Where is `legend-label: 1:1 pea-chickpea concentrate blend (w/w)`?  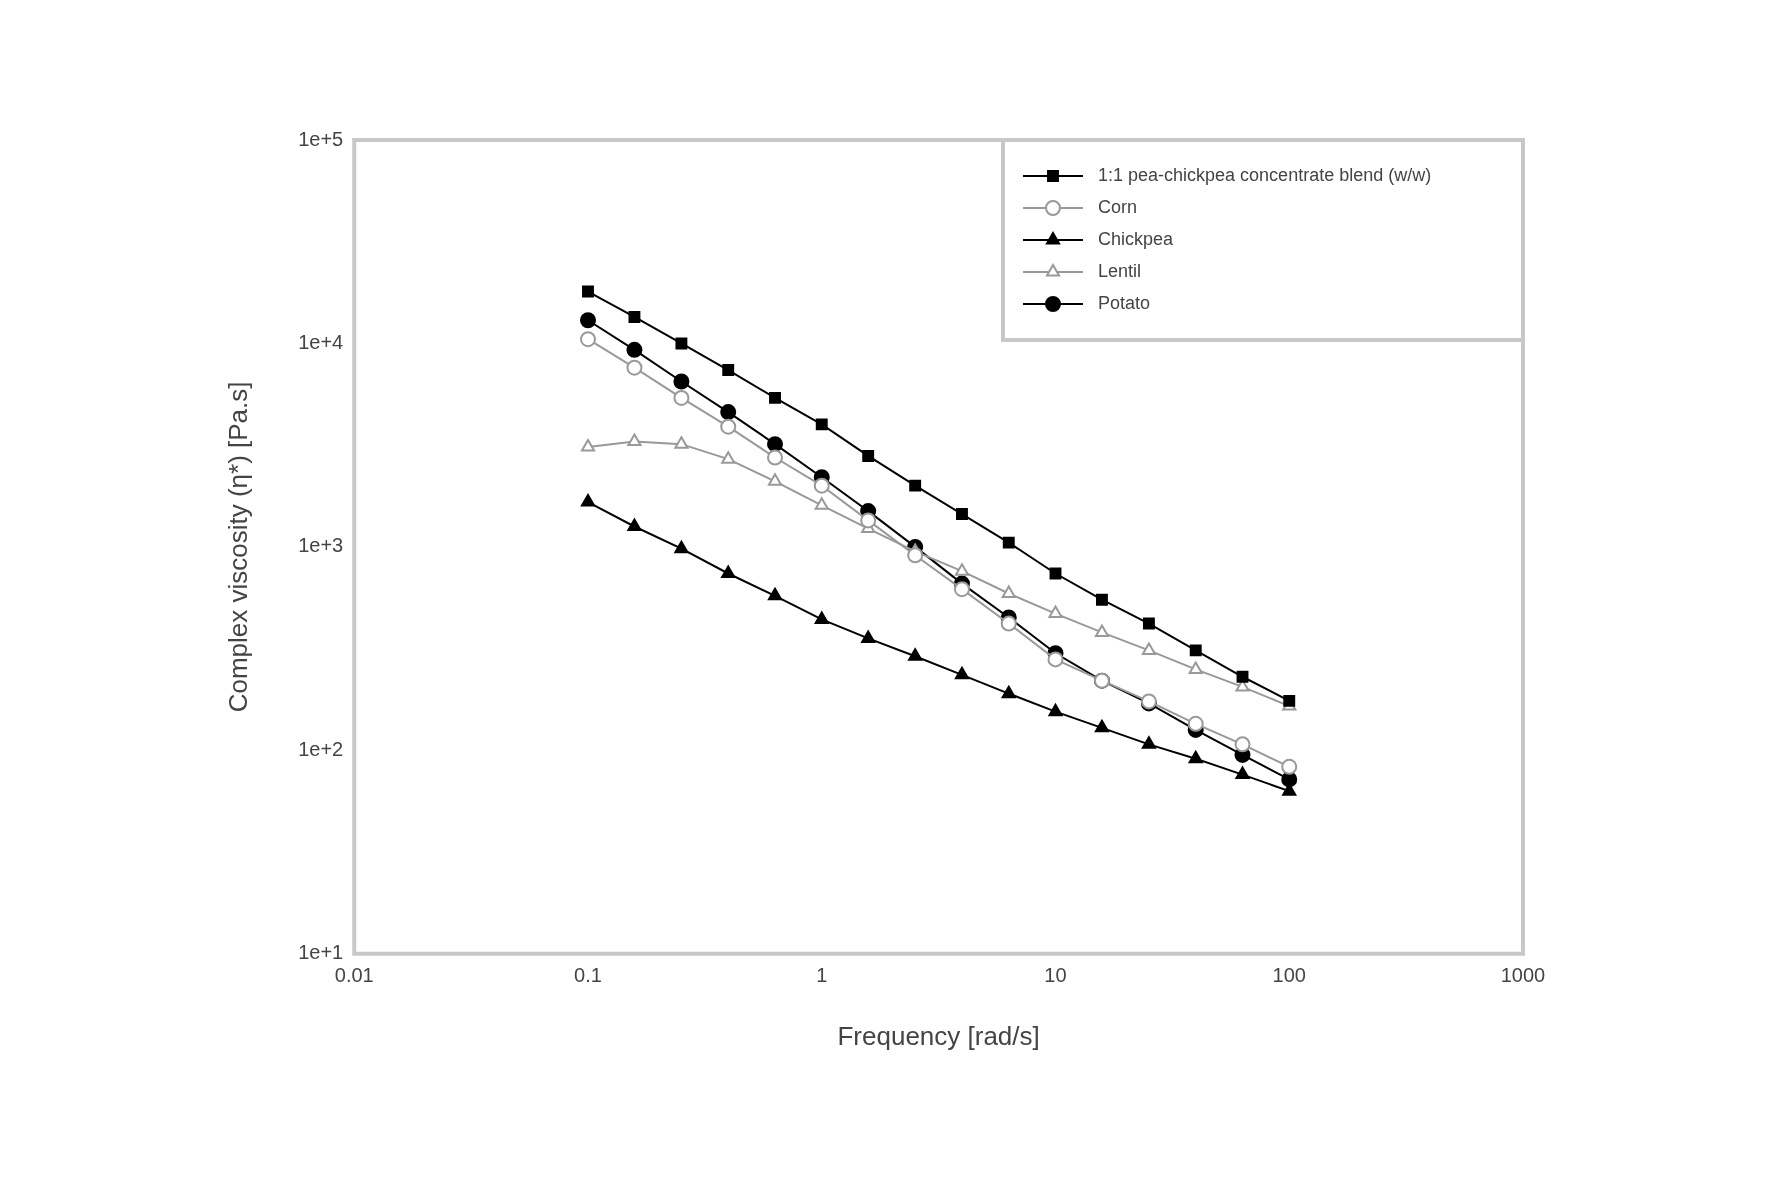
legend-label: 1:1 pea-chickpea concentrate blend (w/w) is located at coordinates (1265, 174).